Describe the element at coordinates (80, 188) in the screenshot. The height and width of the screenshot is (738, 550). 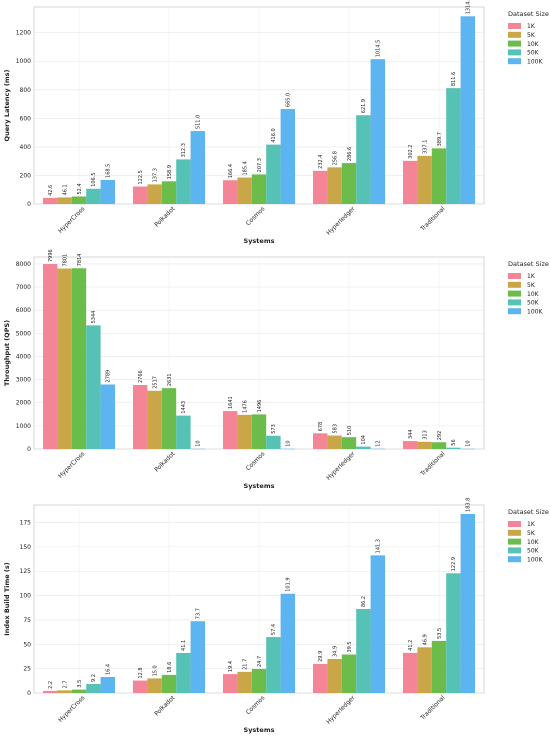
I see `chart-0-data-label: 52.4` at that location.